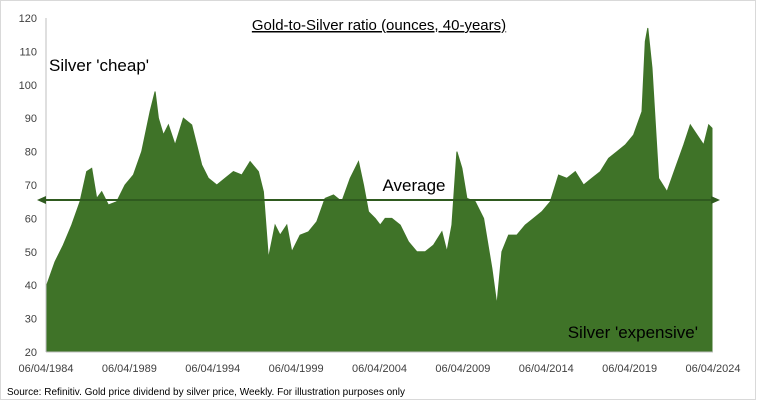 The image size is (758, 402). Describe the element at coordinates (413, 185) in the screenshot. I see `average-label: Average` at that location.